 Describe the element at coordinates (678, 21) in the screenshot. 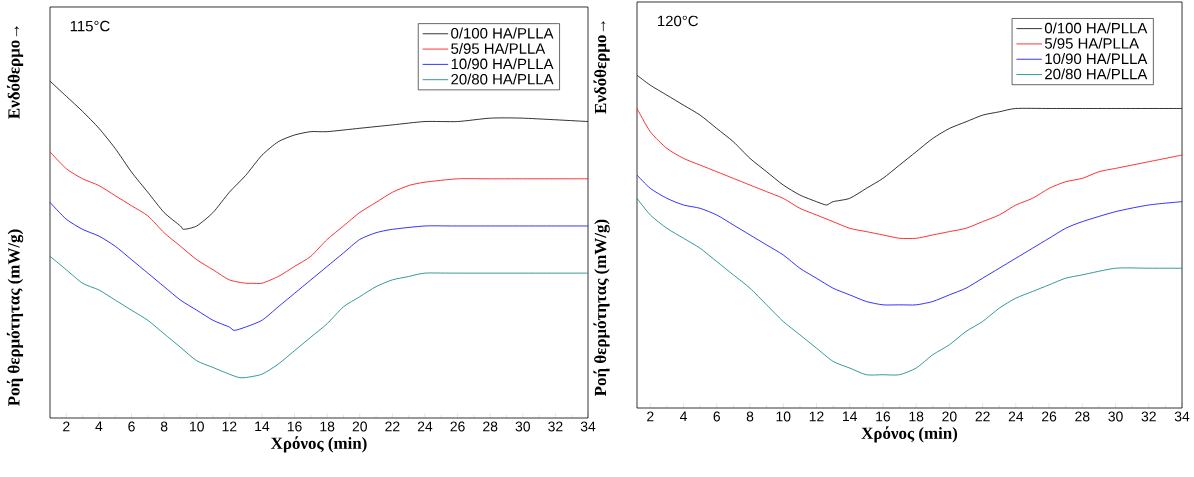

I see `chart-title: 120°C` at that location.